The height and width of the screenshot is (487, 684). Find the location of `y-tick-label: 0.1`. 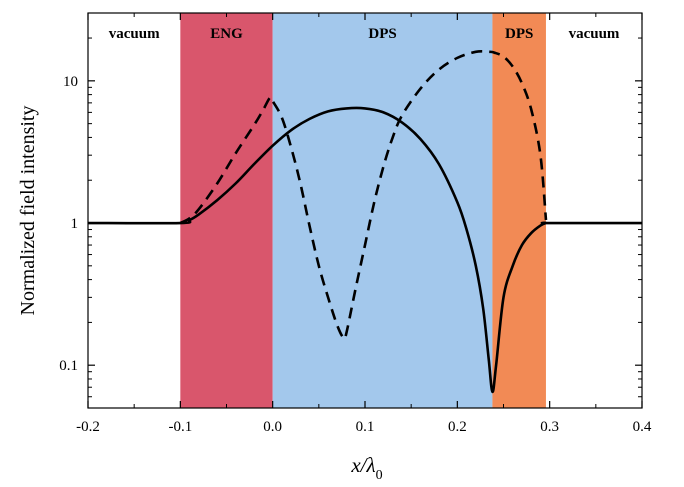

y-tick-label: 0.1 is located at coordinates (68, 366).